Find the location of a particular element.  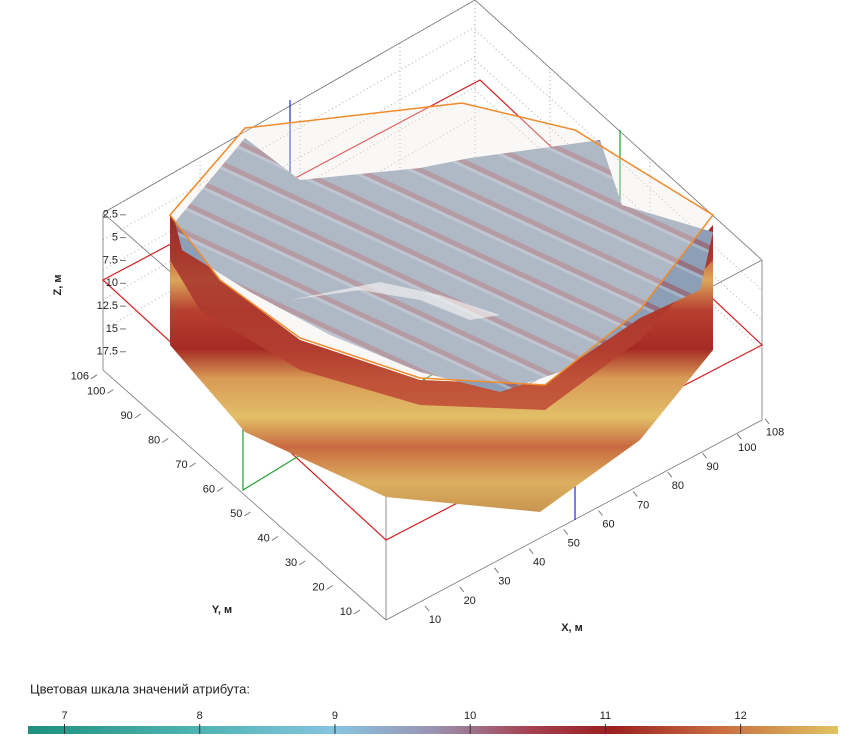

y-tick-label: 30 is located at coordinates (291, 563).